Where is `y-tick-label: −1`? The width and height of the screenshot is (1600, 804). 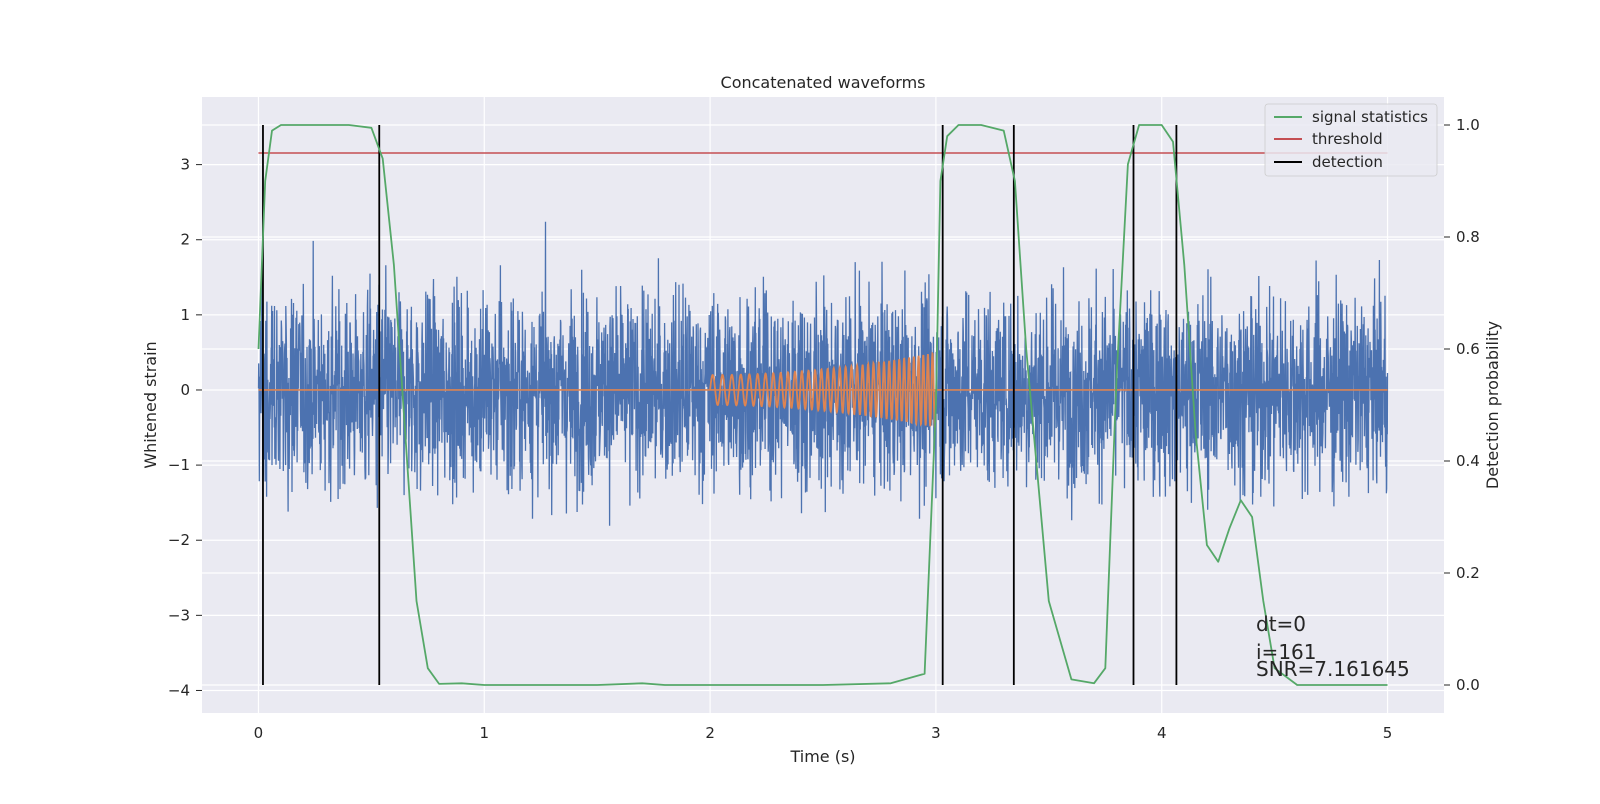 y-tick-label: −1 is located at coordinates (179, 465).